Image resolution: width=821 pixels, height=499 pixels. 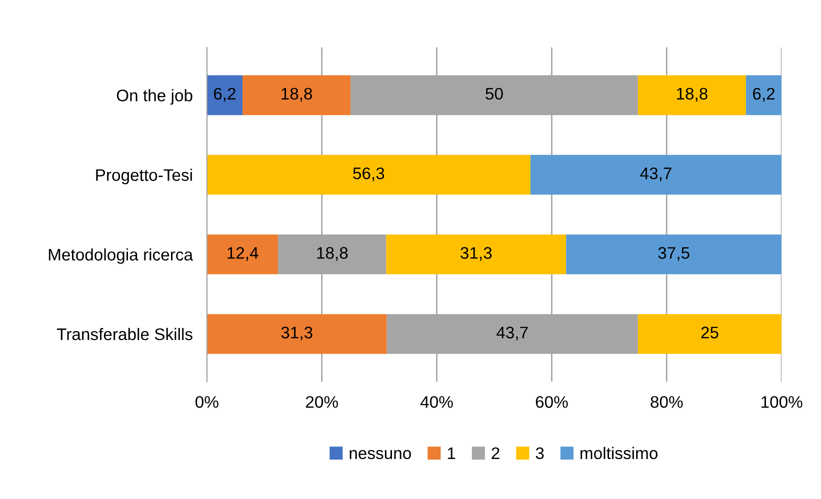 What do you see at coordinates (452, 453) in the screenshot?
I see `legend-label: 1` at bounding box center [452, 453].